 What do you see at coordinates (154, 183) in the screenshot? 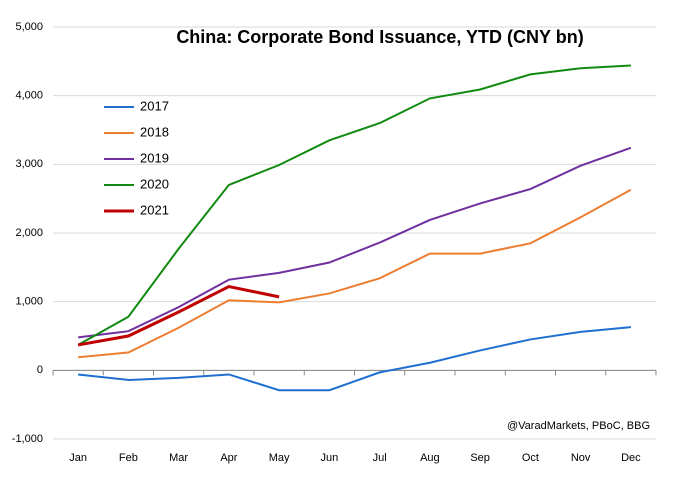
I see `legend-label: 2020` at bounding box center [154, 183].